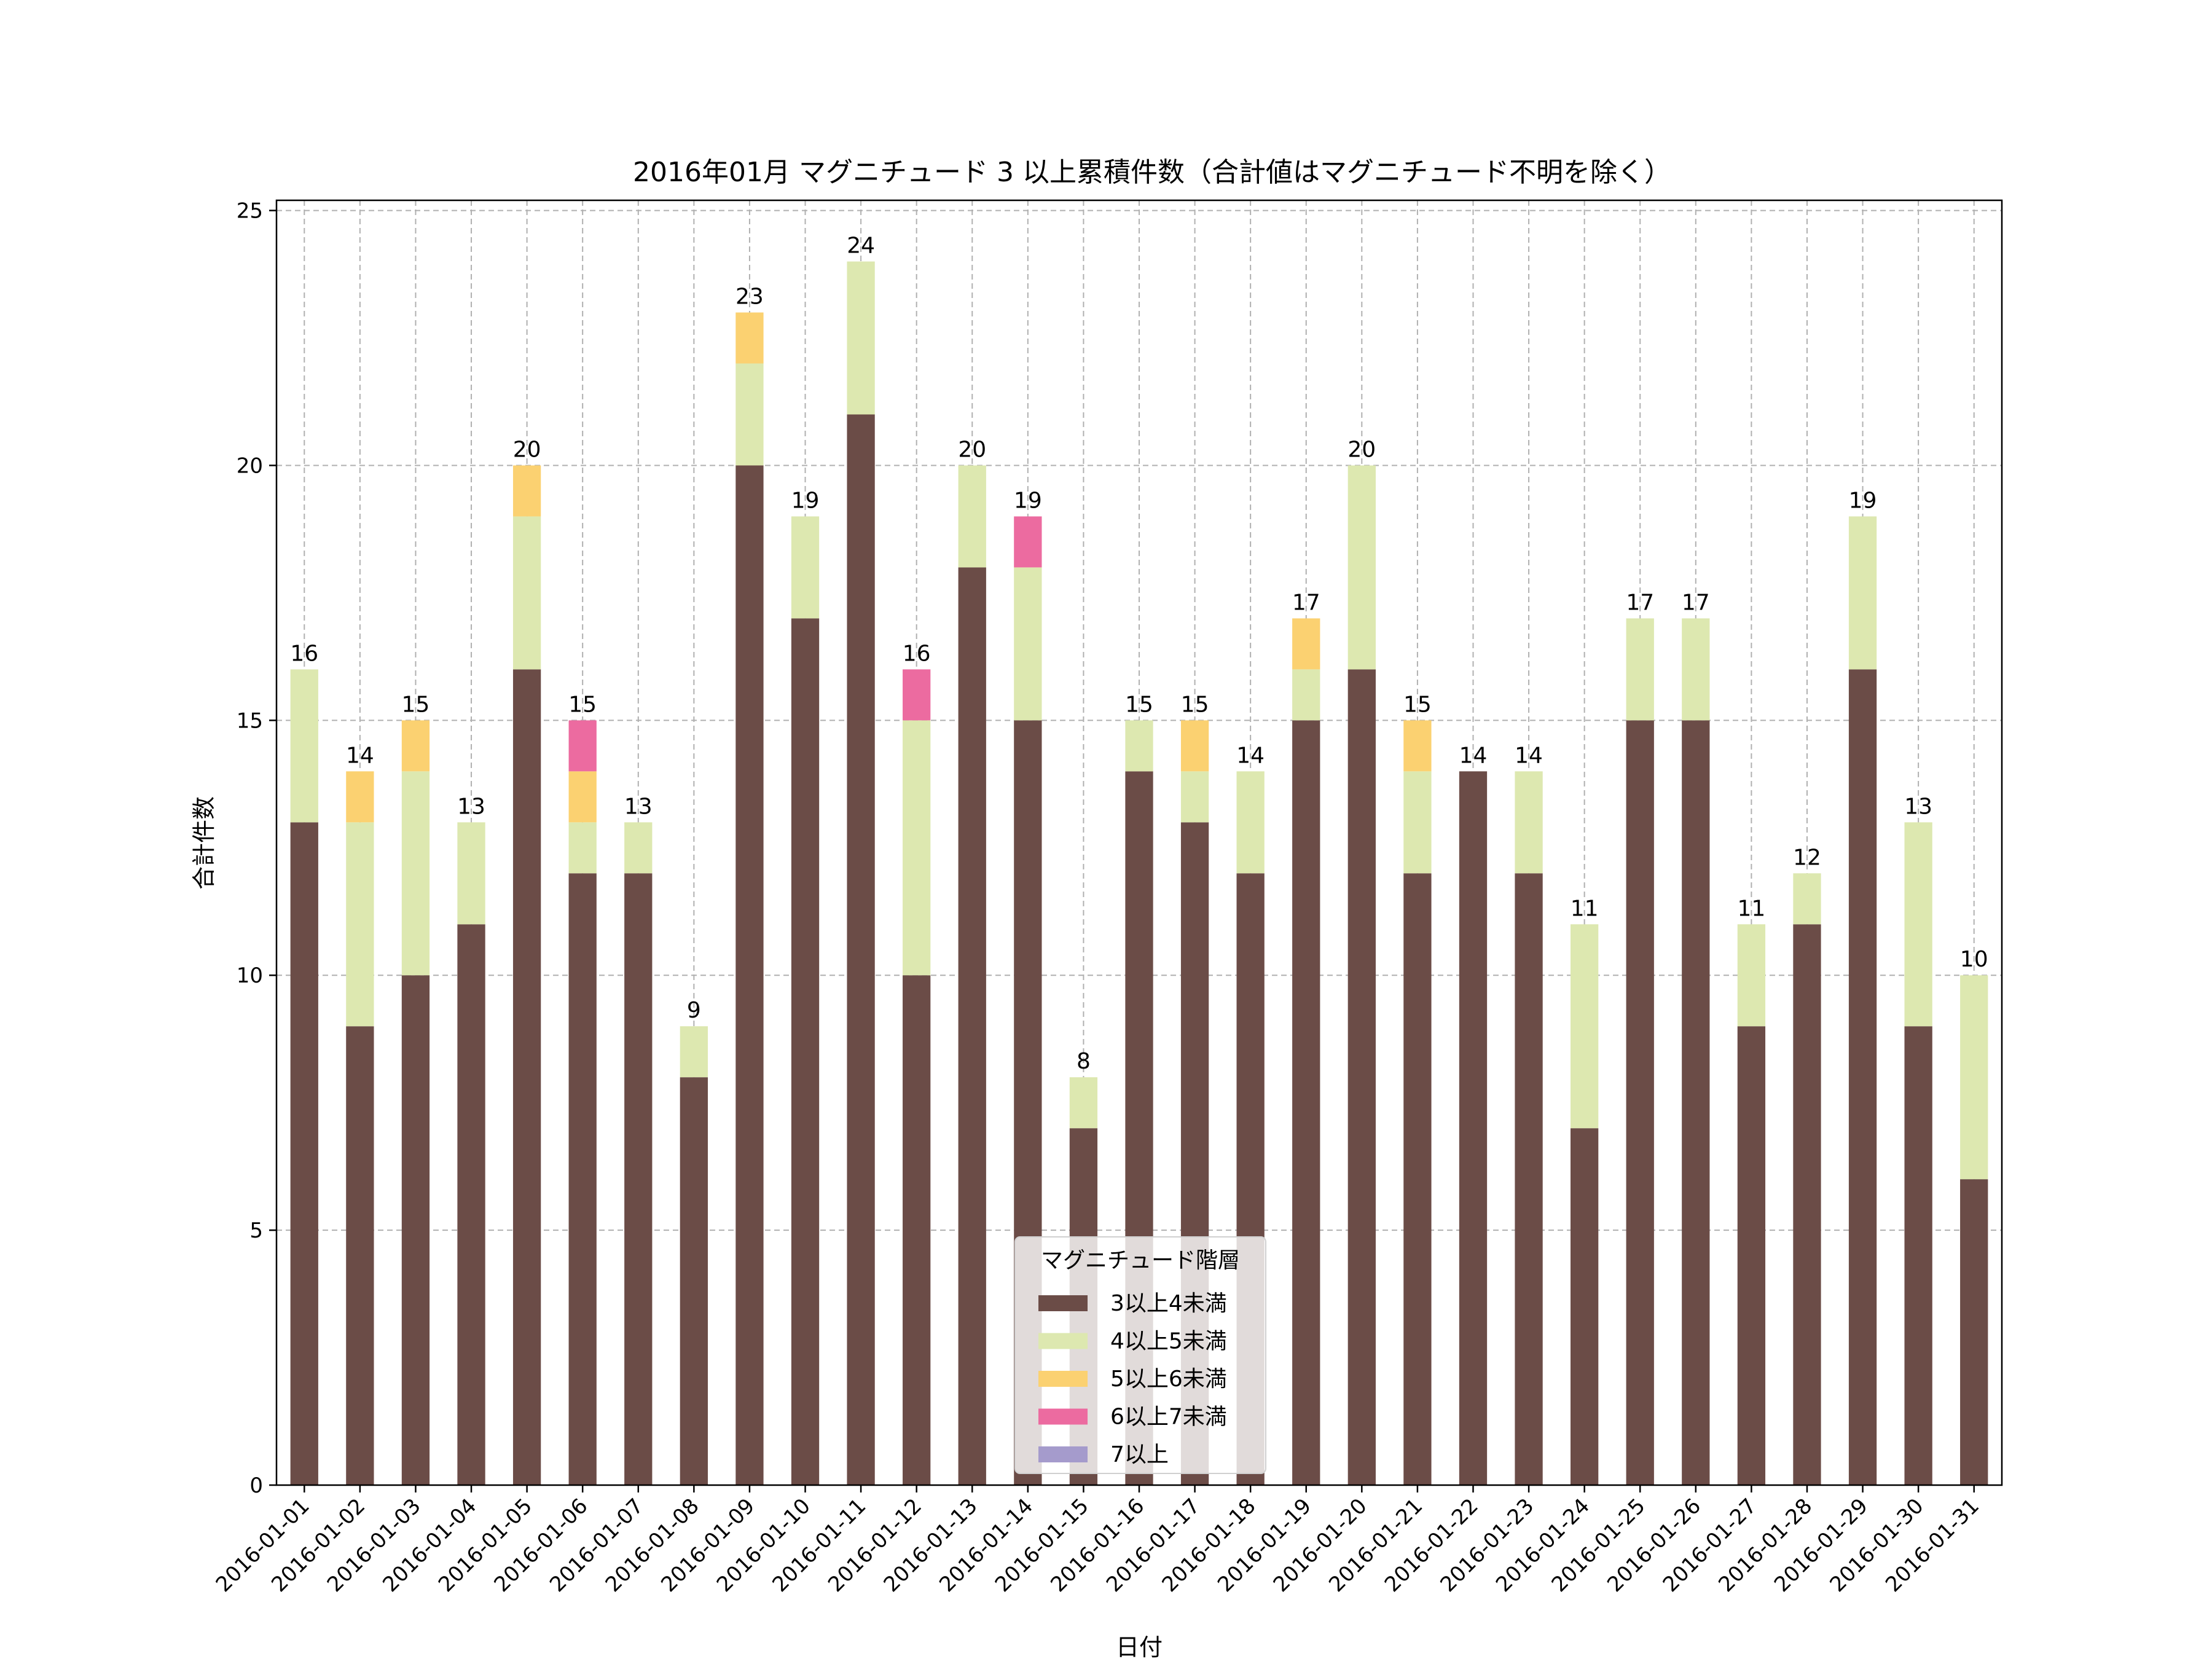 The image size is (2212, 1659). What do you see at coordinates (1139, 1646) in the screenshot?
I see `x-axis-label: 日付` at bounding box center [1139, 1646].